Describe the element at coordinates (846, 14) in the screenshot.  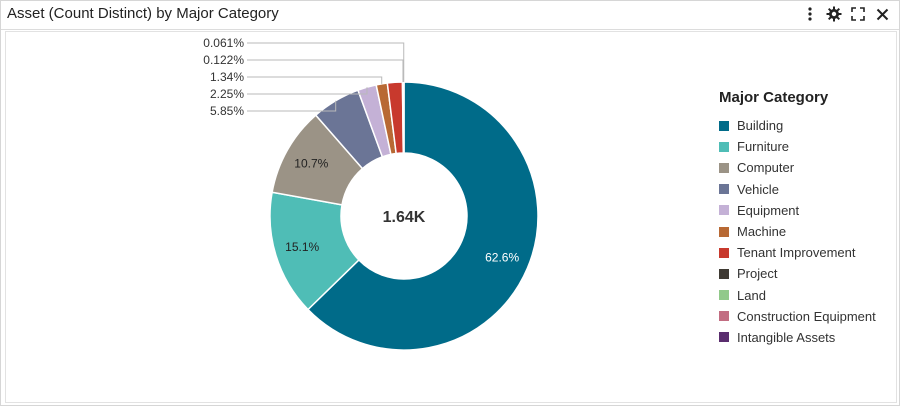
I see `panel-toolbar` at that location.